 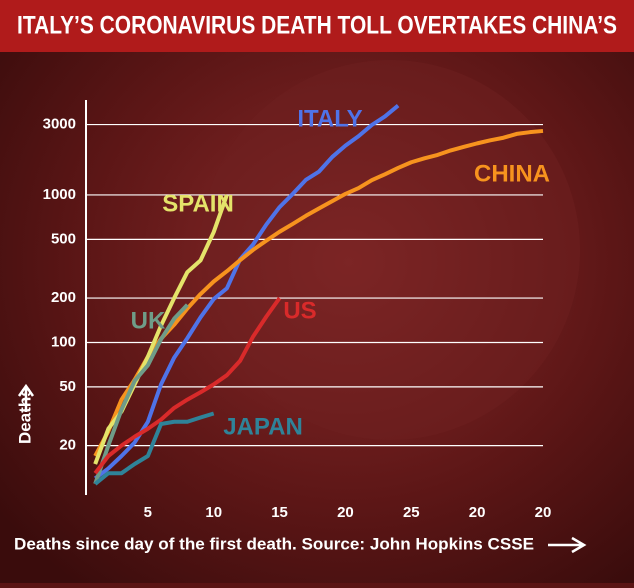 I want to click on y-tick-label: 3000, so click(x=59, y=124).